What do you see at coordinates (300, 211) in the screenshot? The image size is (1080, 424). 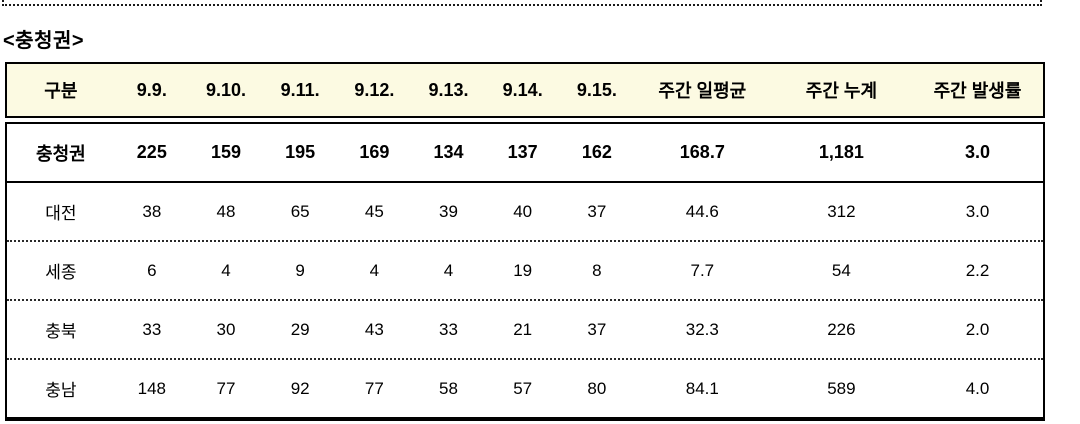 I see `table-cell: 65` at bounding box center [300, 211].